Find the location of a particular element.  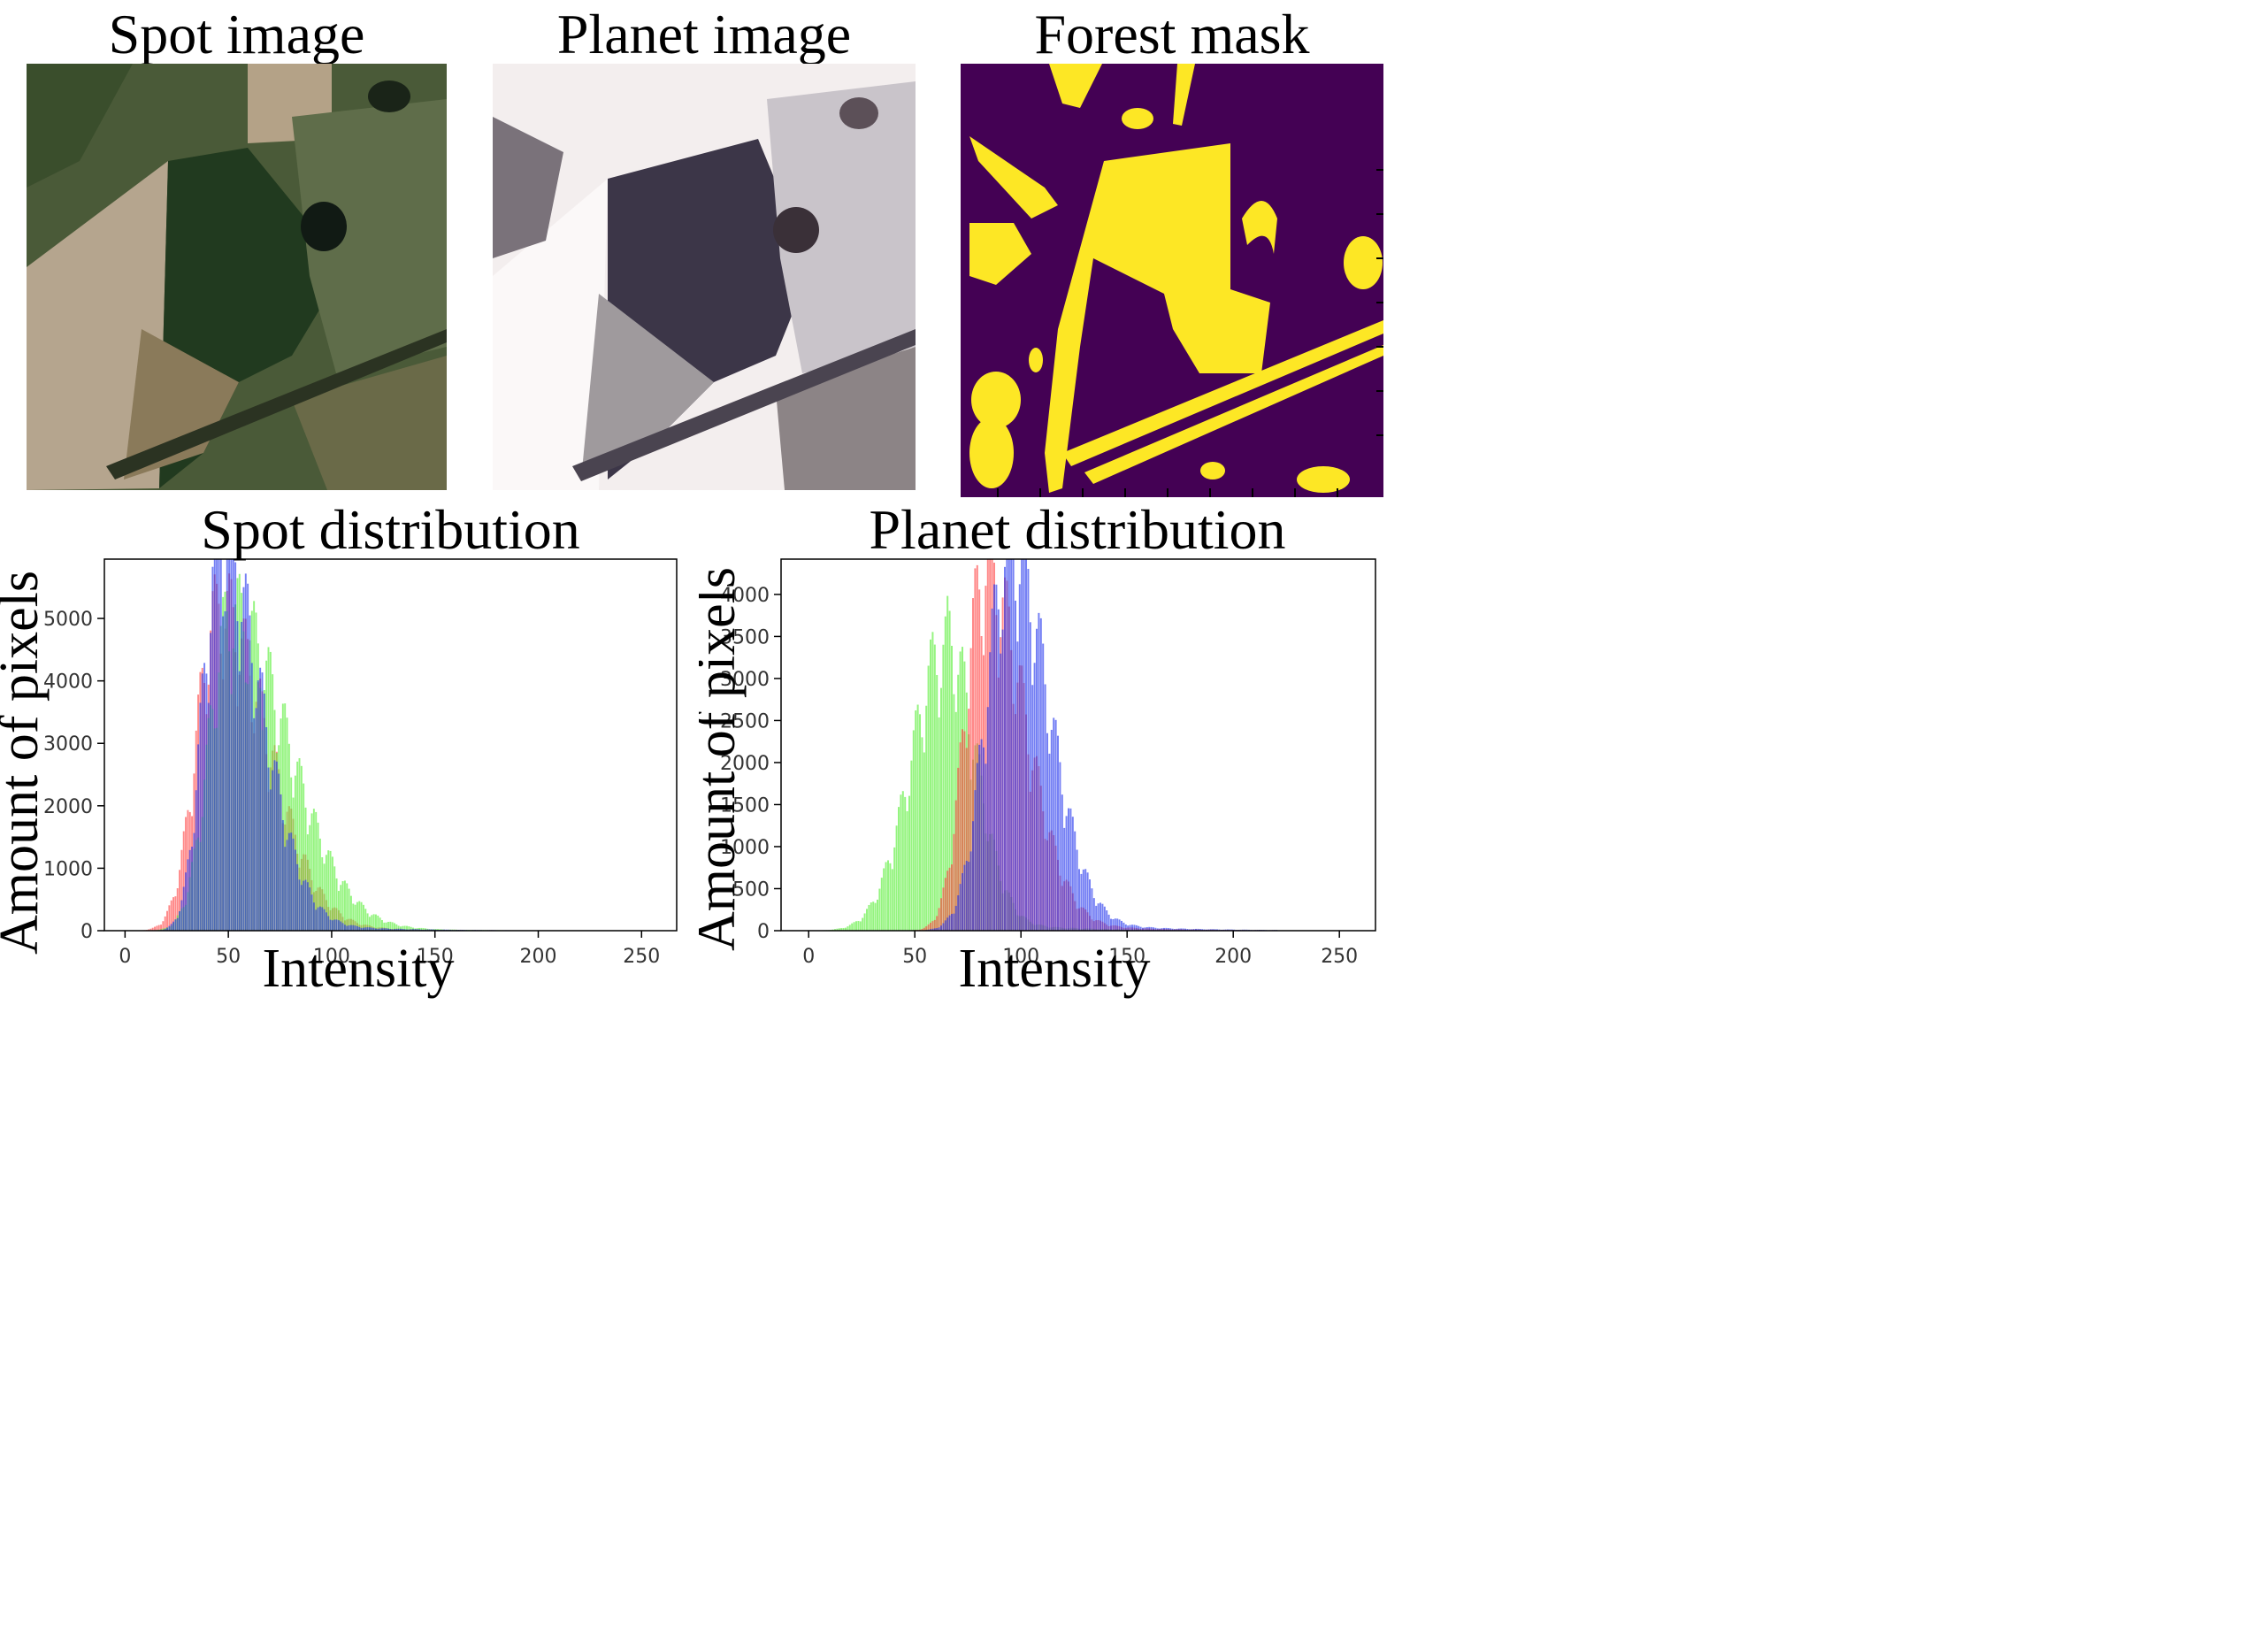

spot-satellite-image is located at coordinates (237, 277).